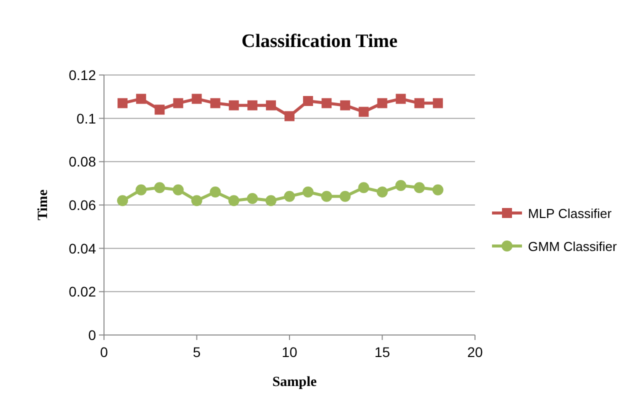 The height and width of the screenshot is (401, 630). I want to click on y-tick-label: 0.1, so click(86, 118).